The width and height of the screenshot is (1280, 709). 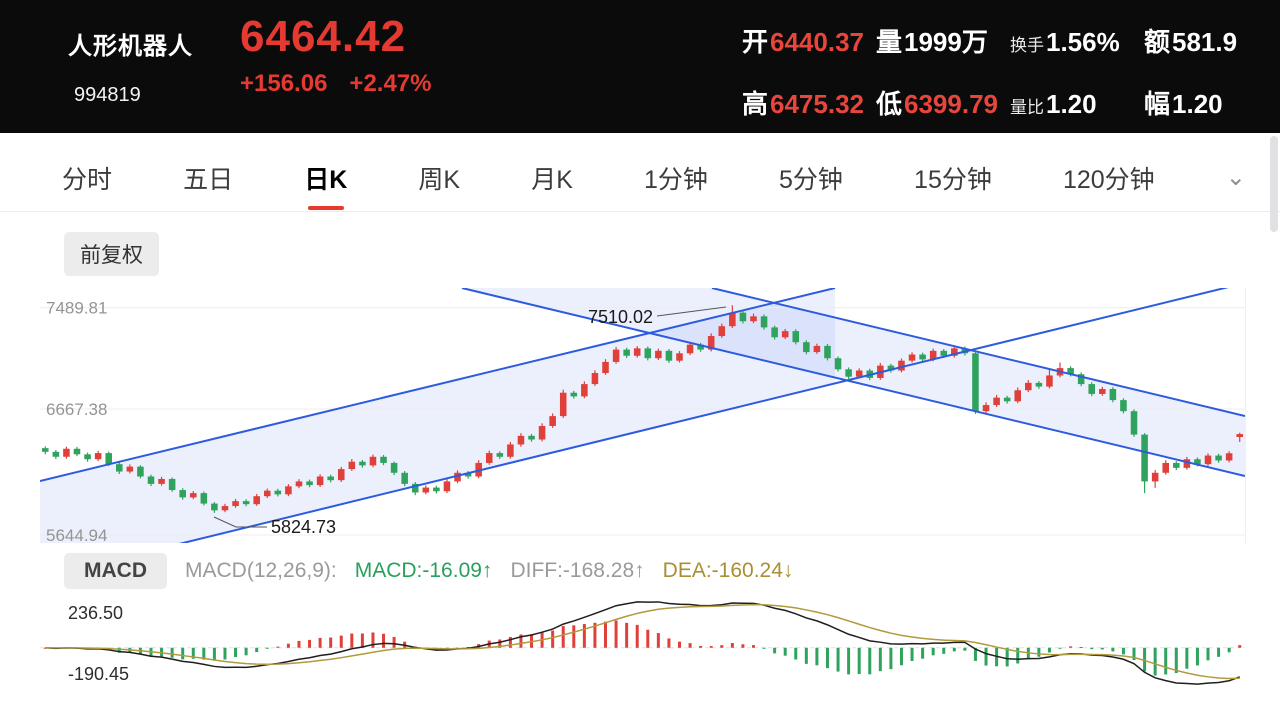 I want to click on metric-value: 581.9, so click(x=1205, y=42).